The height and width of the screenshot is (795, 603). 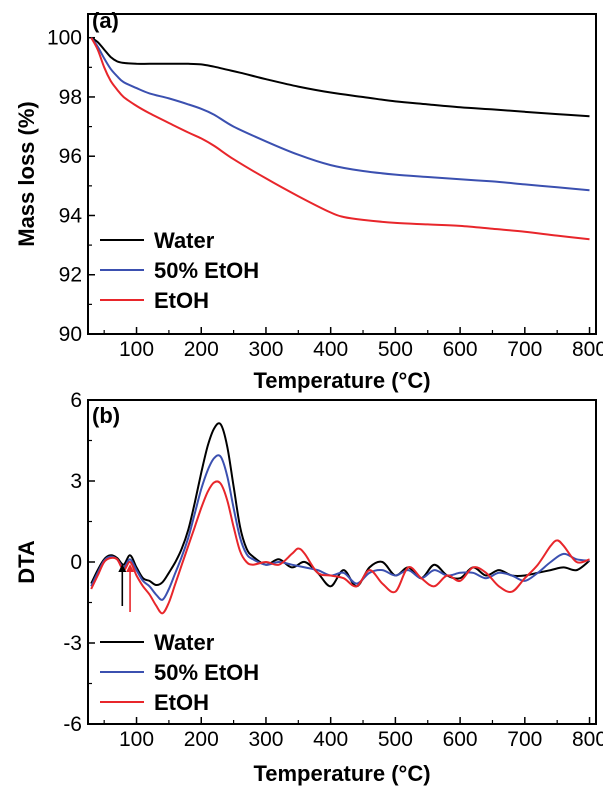 What do you see at coordinates (76, 481) in the screenshot?
I see `panel-b-y-tick-label: 3` at bounding box center [76, 481].